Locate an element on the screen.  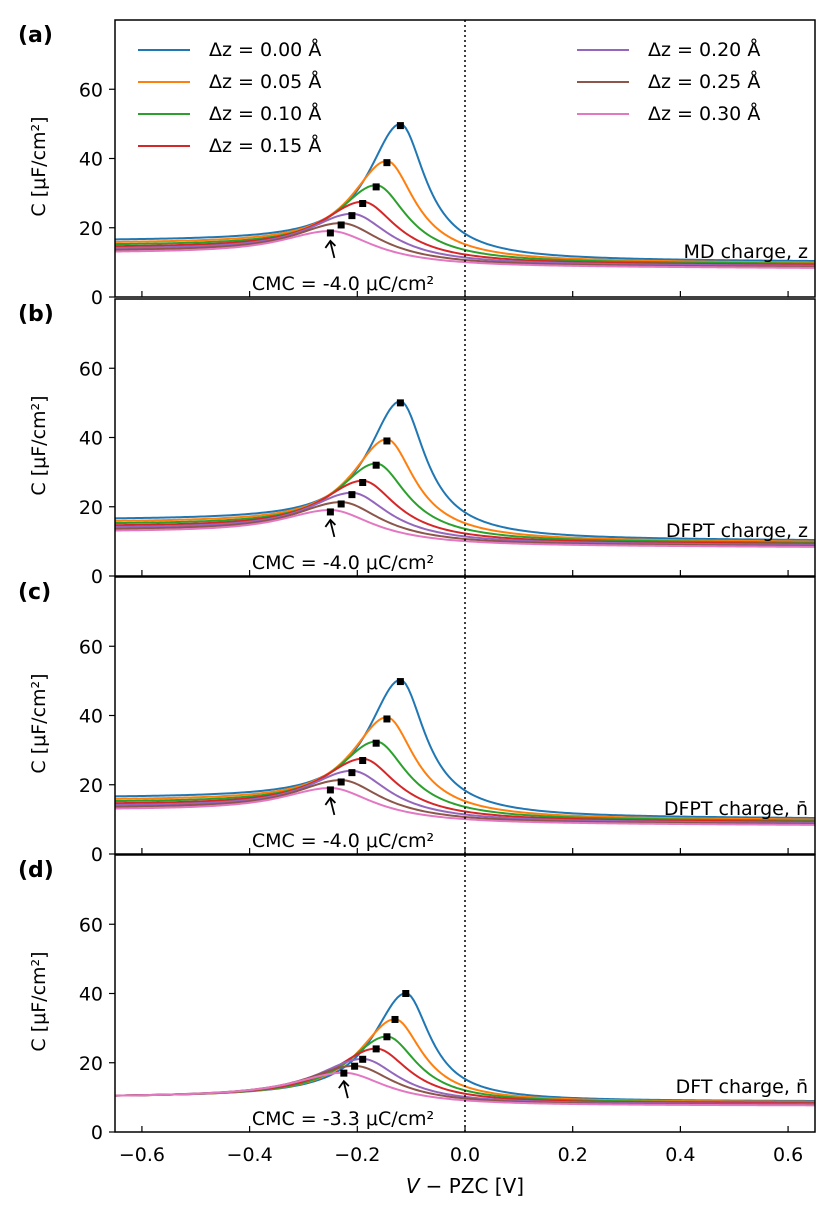
cmc-label: CMC = -3.3 μC/cm² is located at coordinates (343, 1119).